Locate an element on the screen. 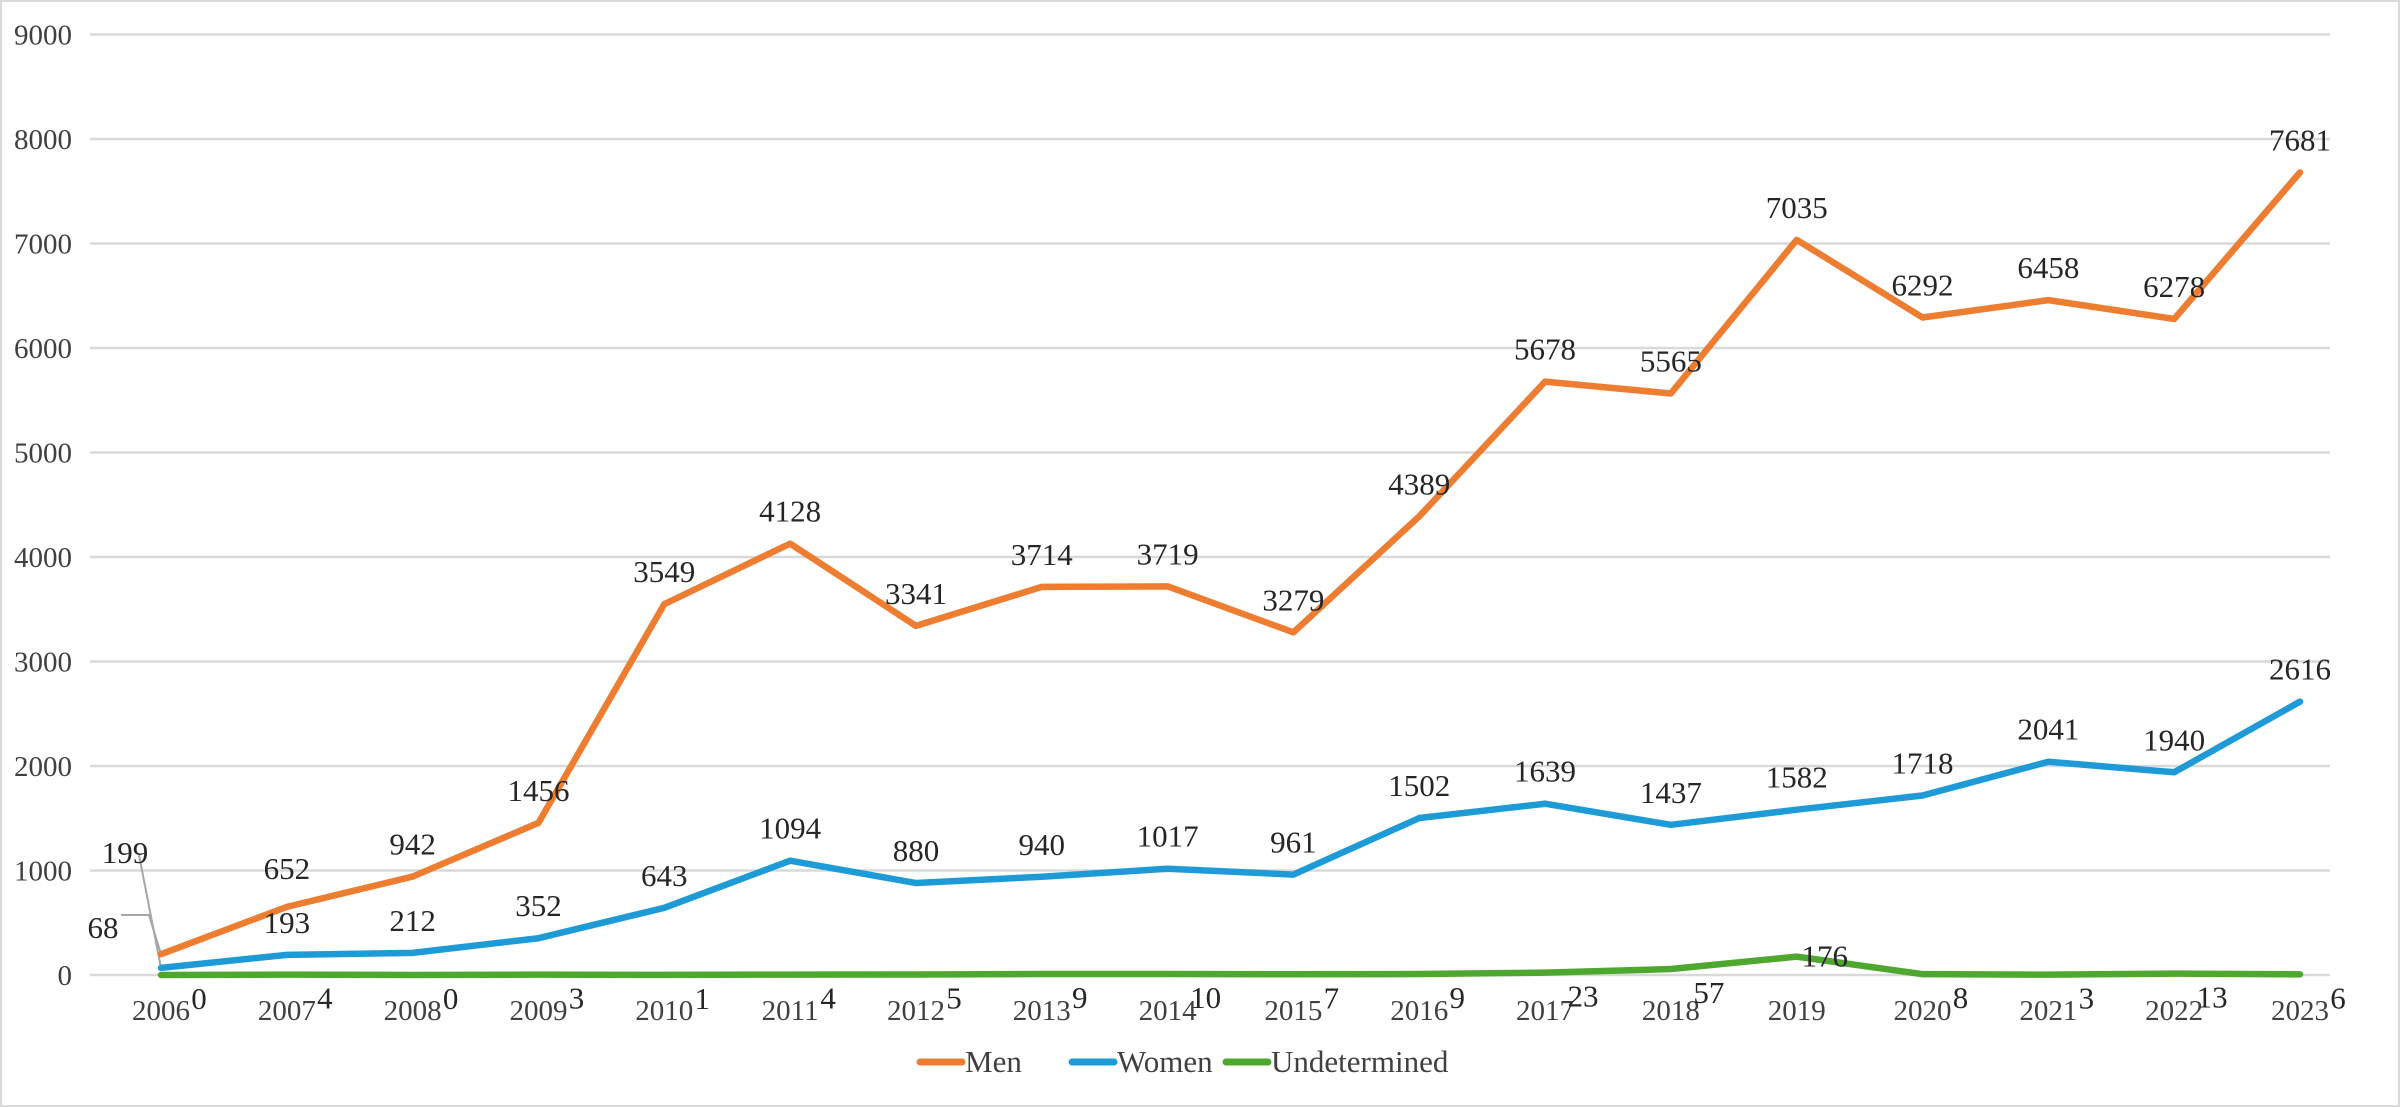 This screenshot has height=1107, width=2400. men-data-label: 3719 is located at coordinates (1168, 553).